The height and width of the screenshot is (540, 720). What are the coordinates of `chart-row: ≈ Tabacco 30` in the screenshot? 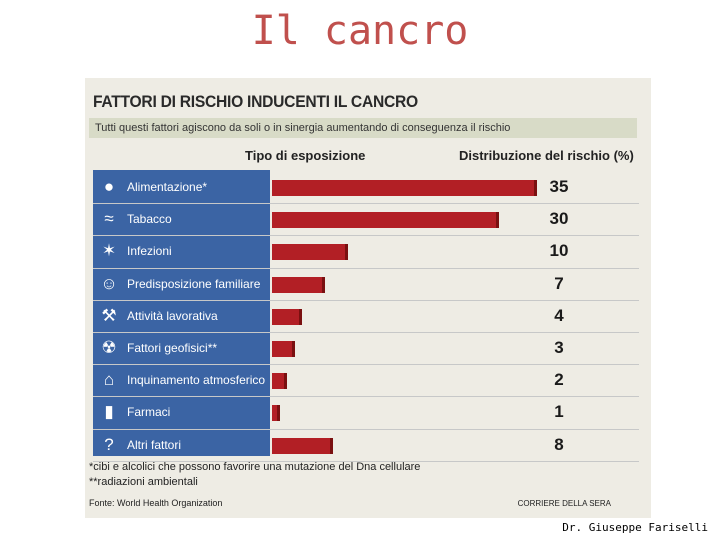 It's located at (366, 220).